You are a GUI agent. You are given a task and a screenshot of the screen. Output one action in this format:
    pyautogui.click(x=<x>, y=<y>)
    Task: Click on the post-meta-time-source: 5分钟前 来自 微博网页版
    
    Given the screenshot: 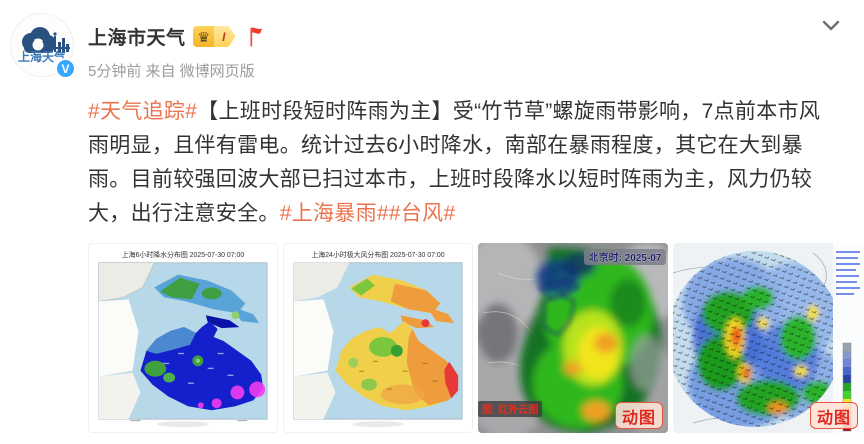 What is the action you would take?
    pyautogui.click(x=171, y=71)
    